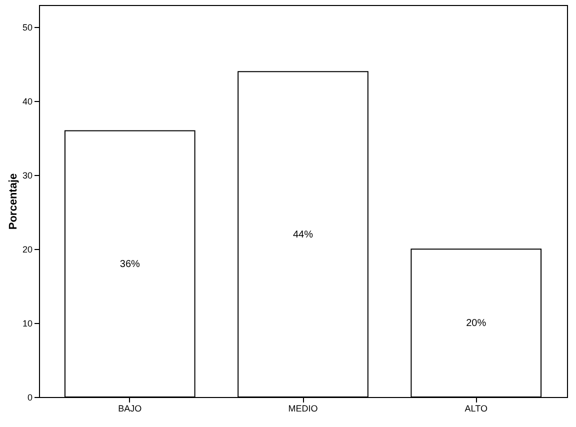  Describe the element at coordinates (476, 324) in the screenshot. I see `data-label: 20%` at that location.